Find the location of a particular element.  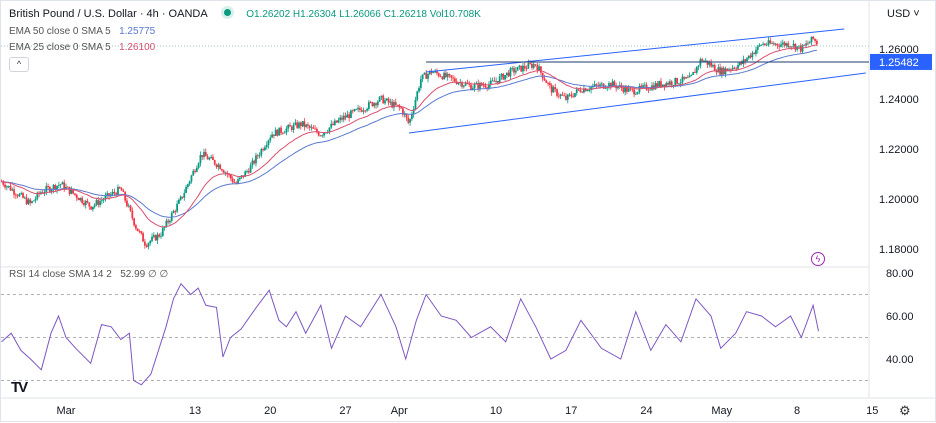

ema50-label: EMA 50 close 0 SMA 5 is located at coordinates (60, 31).